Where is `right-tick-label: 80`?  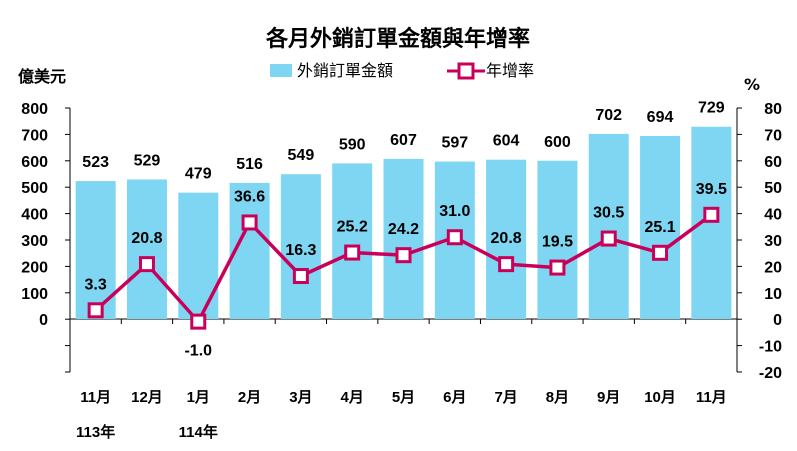
right-tick-label: 80 is located at coordinates (773, 109).